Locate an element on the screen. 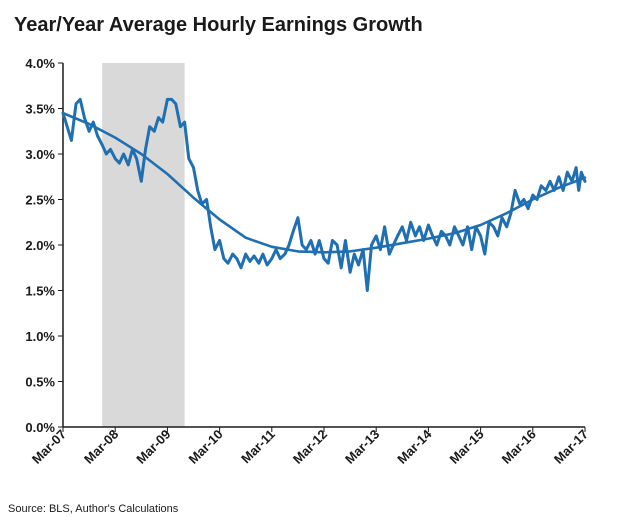  y-tick-label: 3.5% is located at coordinates (40, 109).